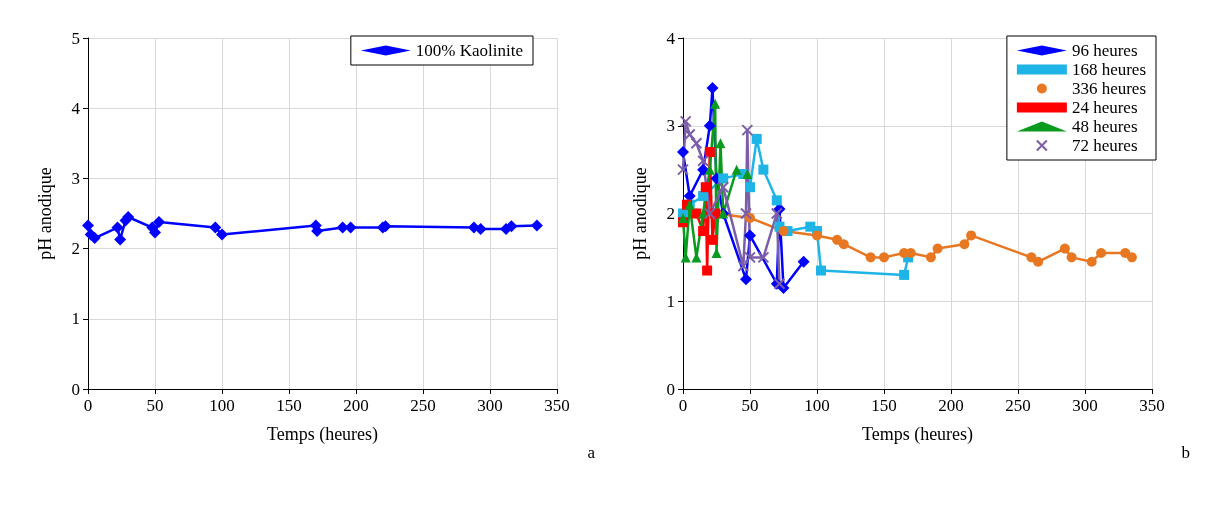  Describe the element at coordinates (1109, 88) in the screenshot. I see `legend-label: 336 heures` at that location.